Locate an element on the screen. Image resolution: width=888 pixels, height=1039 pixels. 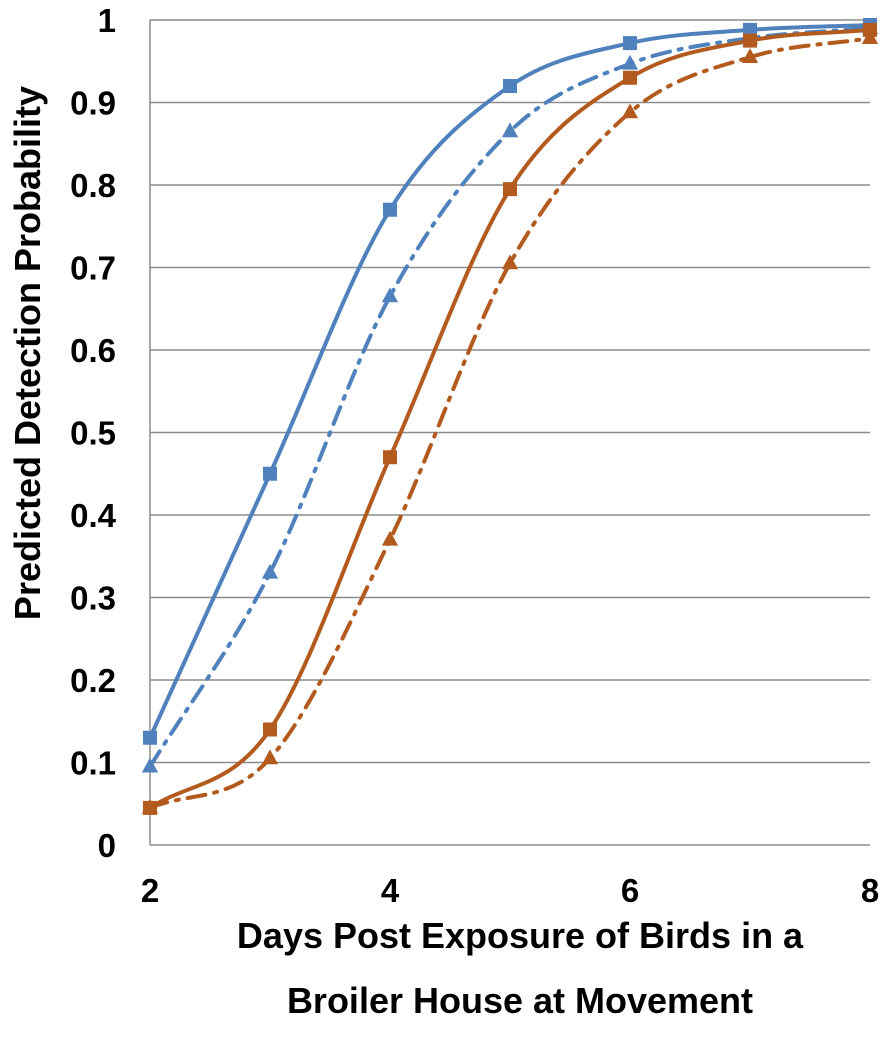
y-tick-label-5: 0.5 is located at coordinates (93, 433).